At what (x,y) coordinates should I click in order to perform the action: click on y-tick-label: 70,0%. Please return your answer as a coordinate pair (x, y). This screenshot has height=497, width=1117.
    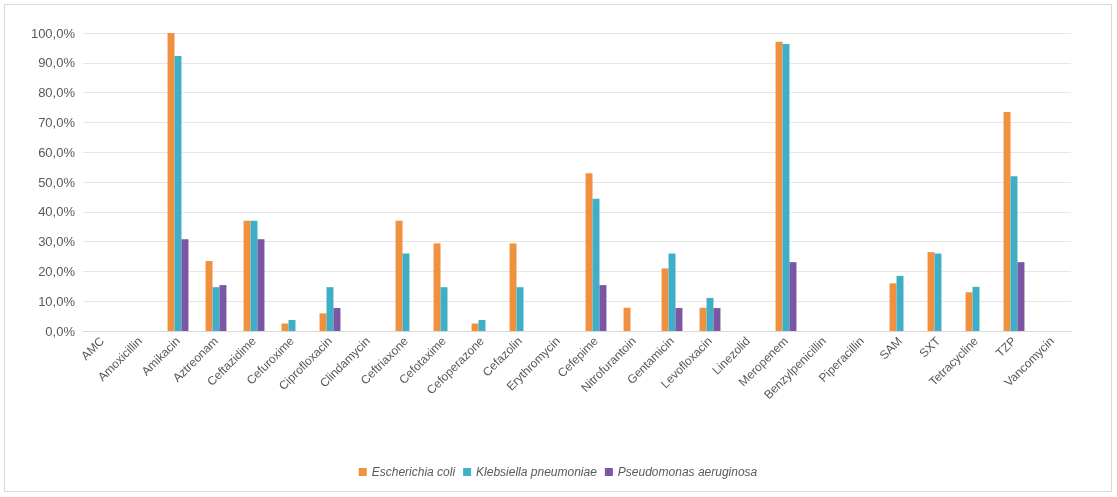
    Looking at the image, I should click on (57, 122).